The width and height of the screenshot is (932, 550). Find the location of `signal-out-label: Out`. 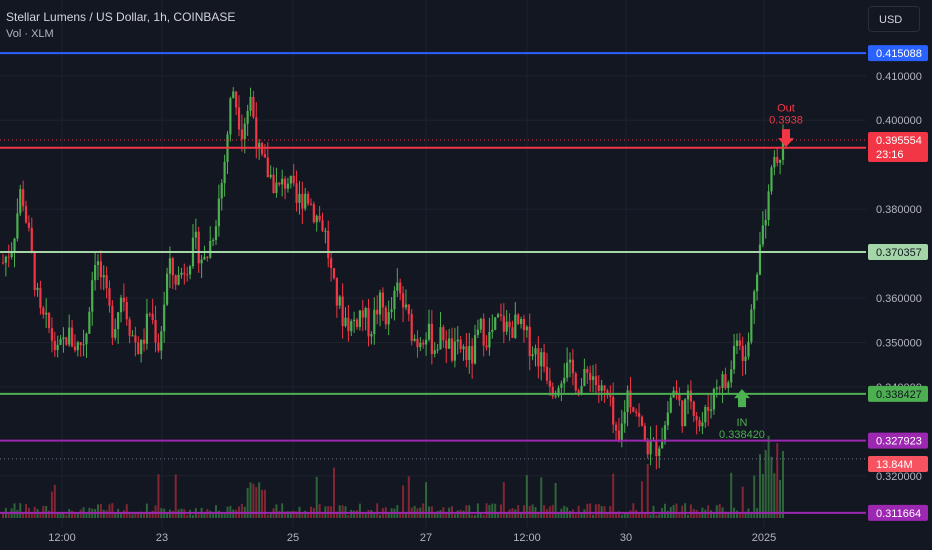

signal-out-label: Out is located at coordinates (786, 108).